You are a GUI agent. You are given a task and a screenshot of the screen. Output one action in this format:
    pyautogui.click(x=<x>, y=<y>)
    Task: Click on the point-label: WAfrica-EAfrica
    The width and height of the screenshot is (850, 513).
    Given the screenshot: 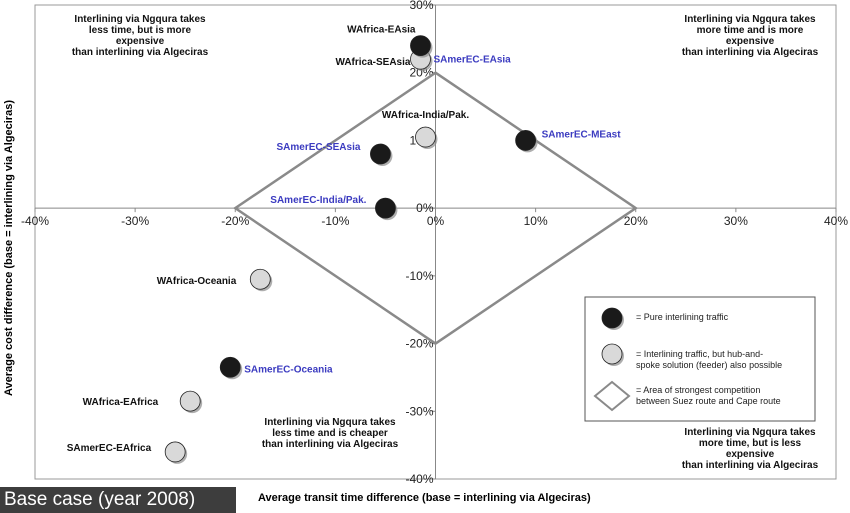 What is the action you would take?
    pyautogui.click(x=121, y=402)
    